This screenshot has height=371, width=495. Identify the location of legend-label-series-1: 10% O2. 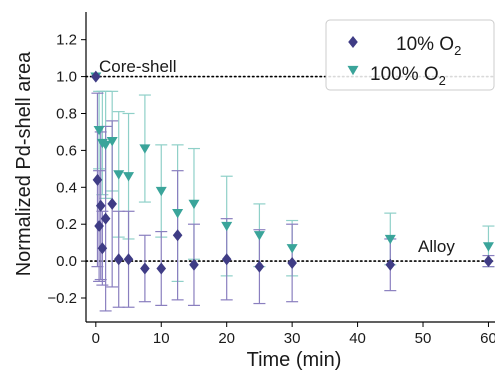
(428, 46).